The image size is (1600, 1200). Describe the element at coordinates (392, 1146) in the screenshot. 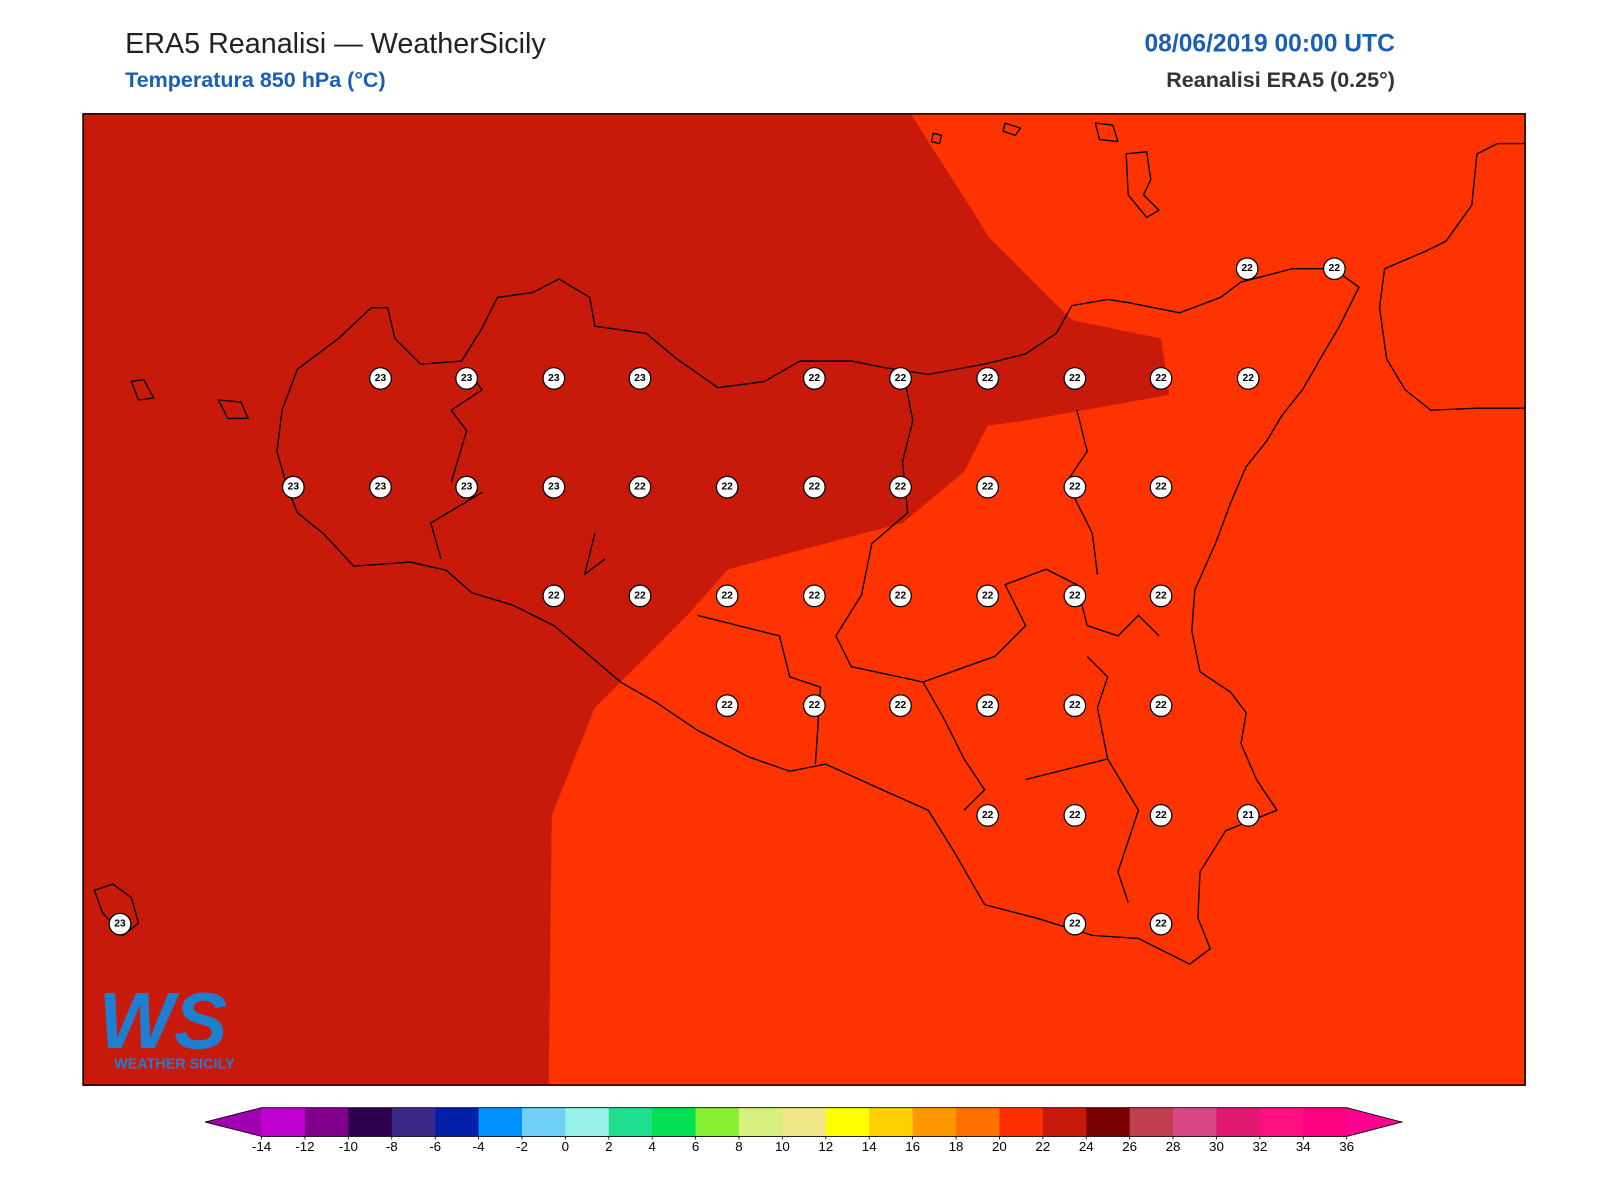

I see `colorbar-tick-label: -8` at that location.